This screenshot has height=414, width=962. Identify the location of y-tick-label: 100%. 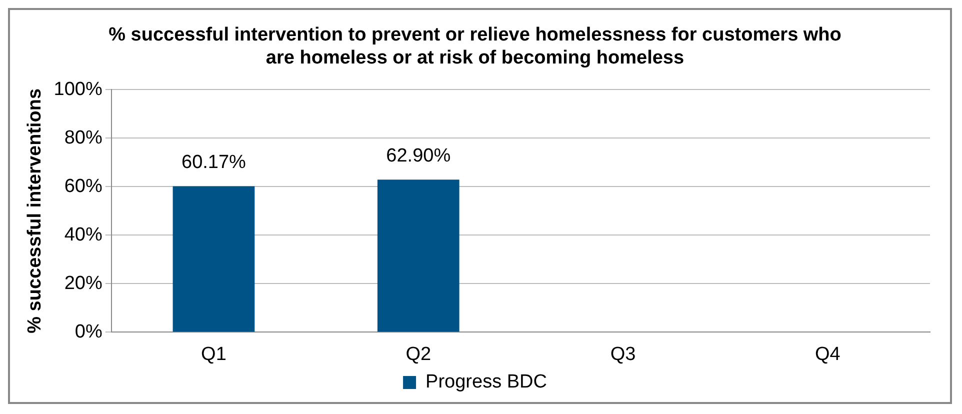
(78, 89).